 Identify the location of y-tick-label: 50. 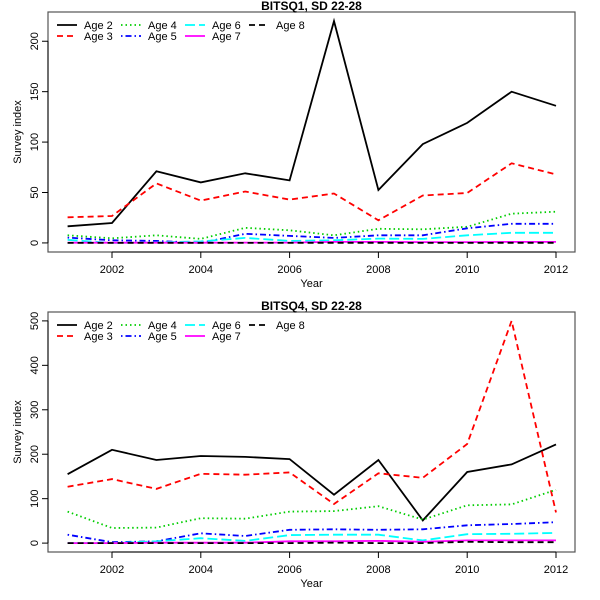
(35, 192).